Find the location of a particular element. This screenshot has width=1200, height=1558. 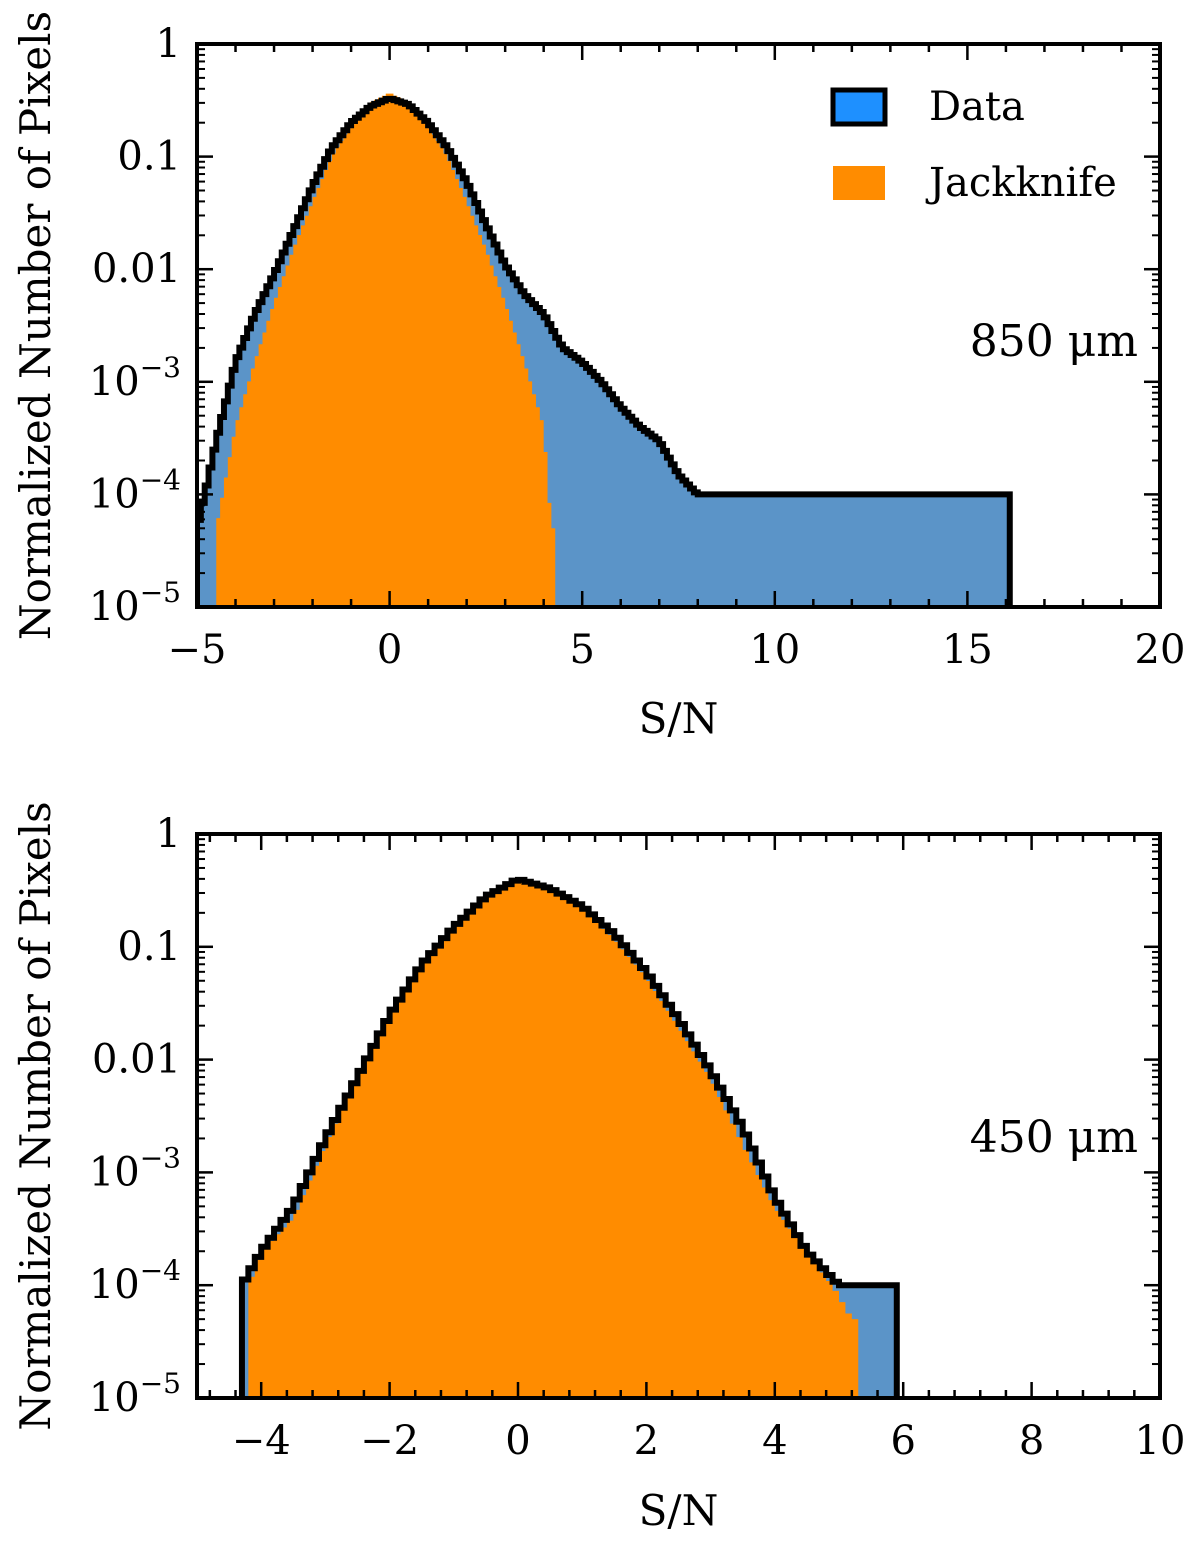

x-tick-label: −2 is located at coordinates (389, 1441).